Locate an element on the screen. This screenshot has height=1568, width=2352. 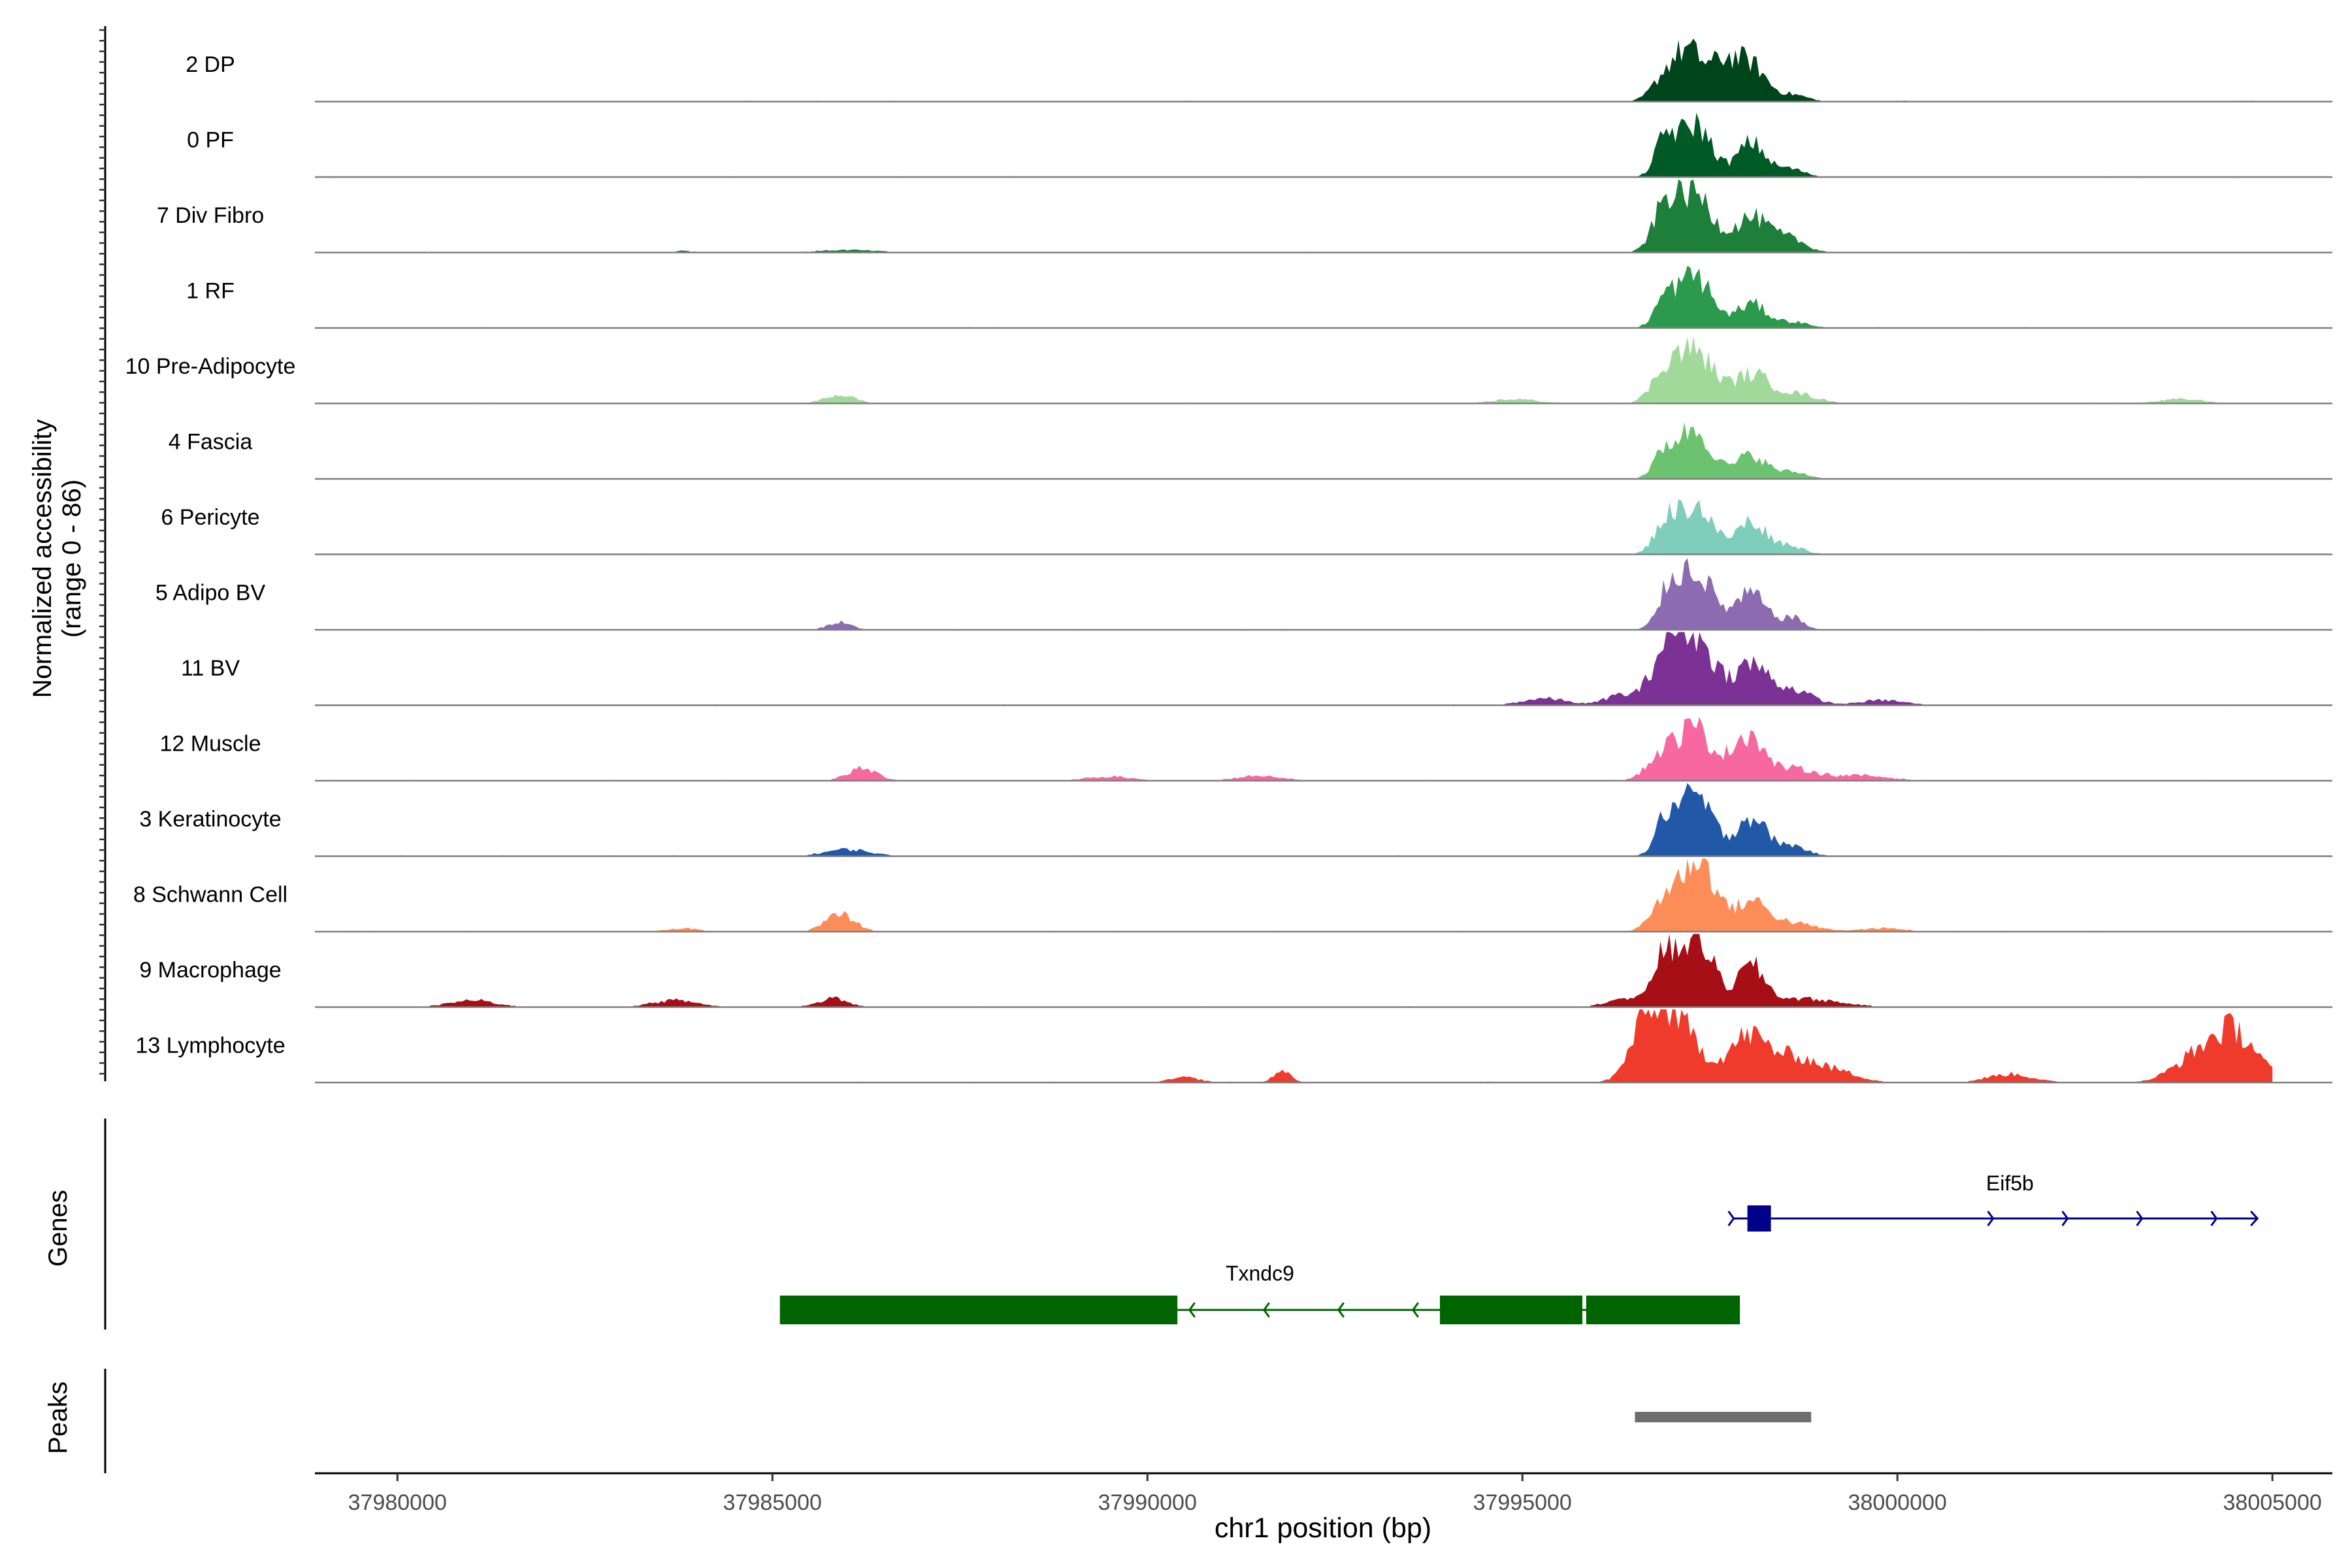
track-5-adipo-bv: 5 Adipo BV is located at coordinates (1243, 594).